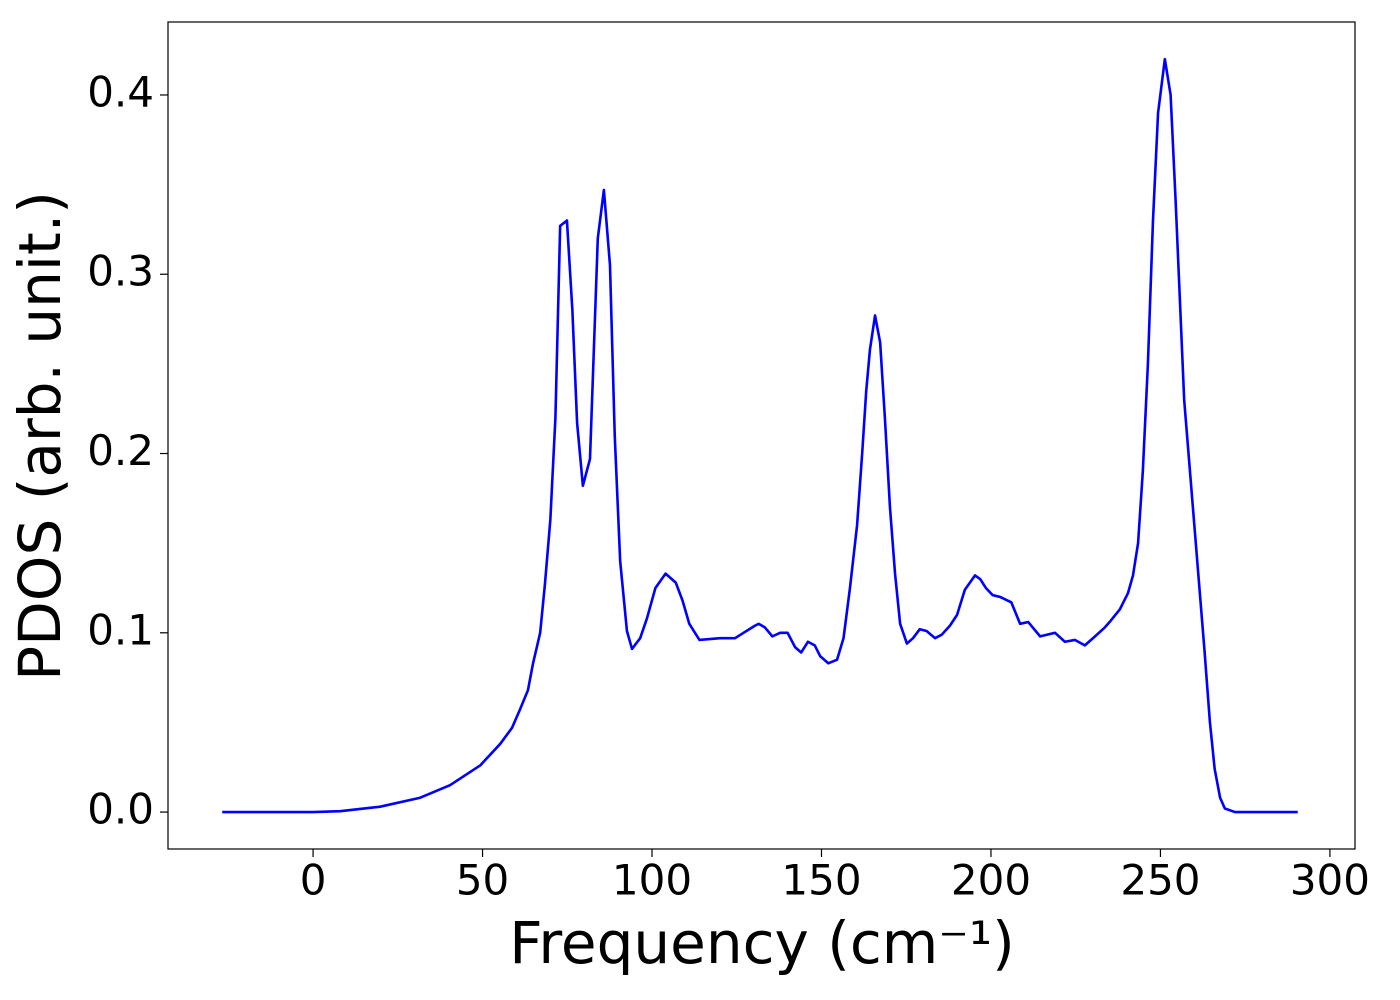 The width and height of the screenshot is (1400, 1000). Describe the element at coordinates (120, 809) in the screenshot. I see `y-tick-label: 0.0` at that location.